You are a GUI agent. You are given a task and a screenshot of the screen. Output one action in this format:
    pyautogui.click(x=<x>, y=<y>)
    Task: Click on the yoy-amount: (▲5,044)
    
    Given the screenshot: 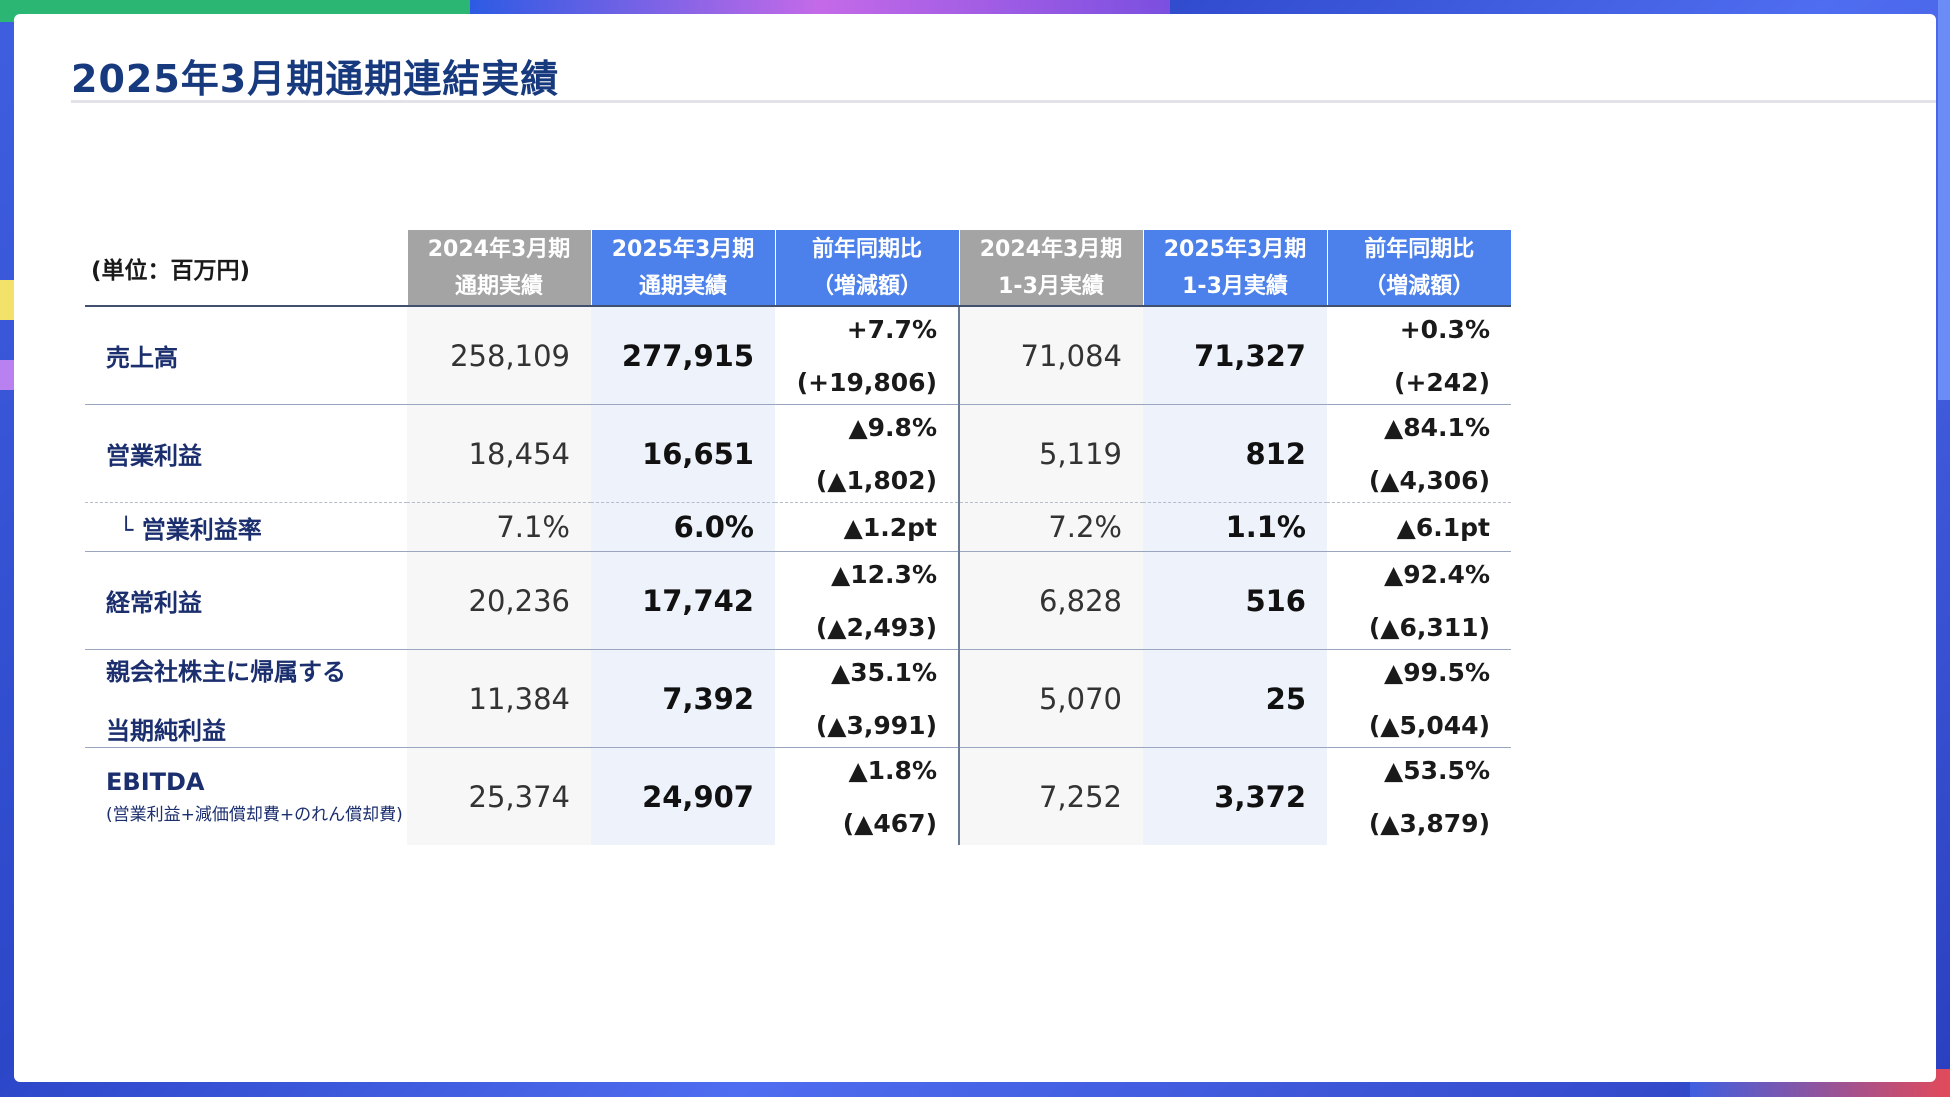 What is the action you would take?
    pyautogui.click(x=1429, y=725)
    